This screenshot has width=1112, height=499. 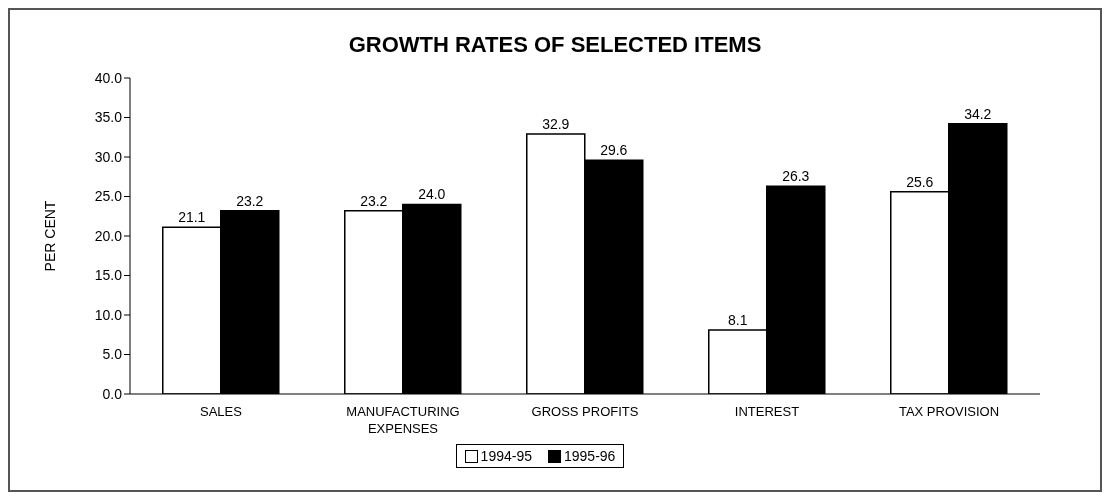 What do you see at coordinates (589, 456) in the screenshot?
I see `legend-label: 1995-96` at bounding box center [589, 456].